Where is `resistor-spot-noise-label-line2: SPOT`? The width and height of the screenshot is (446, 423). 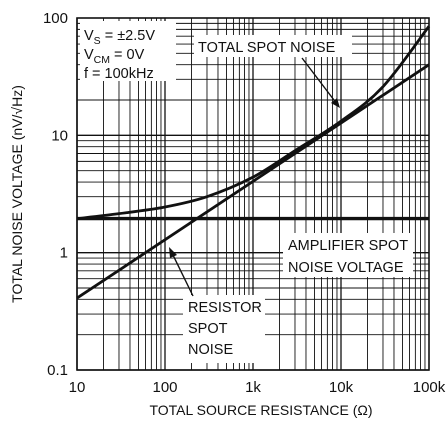 resistor-spot-noise-label-line2: SPOT is located at coordinates (208, 329).